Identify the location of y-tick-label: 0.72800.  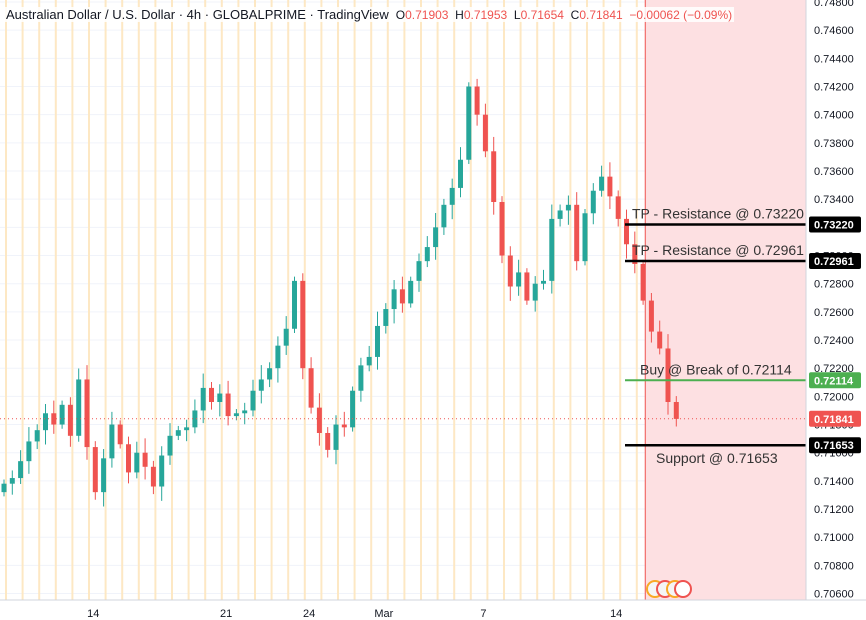
(834, 285).